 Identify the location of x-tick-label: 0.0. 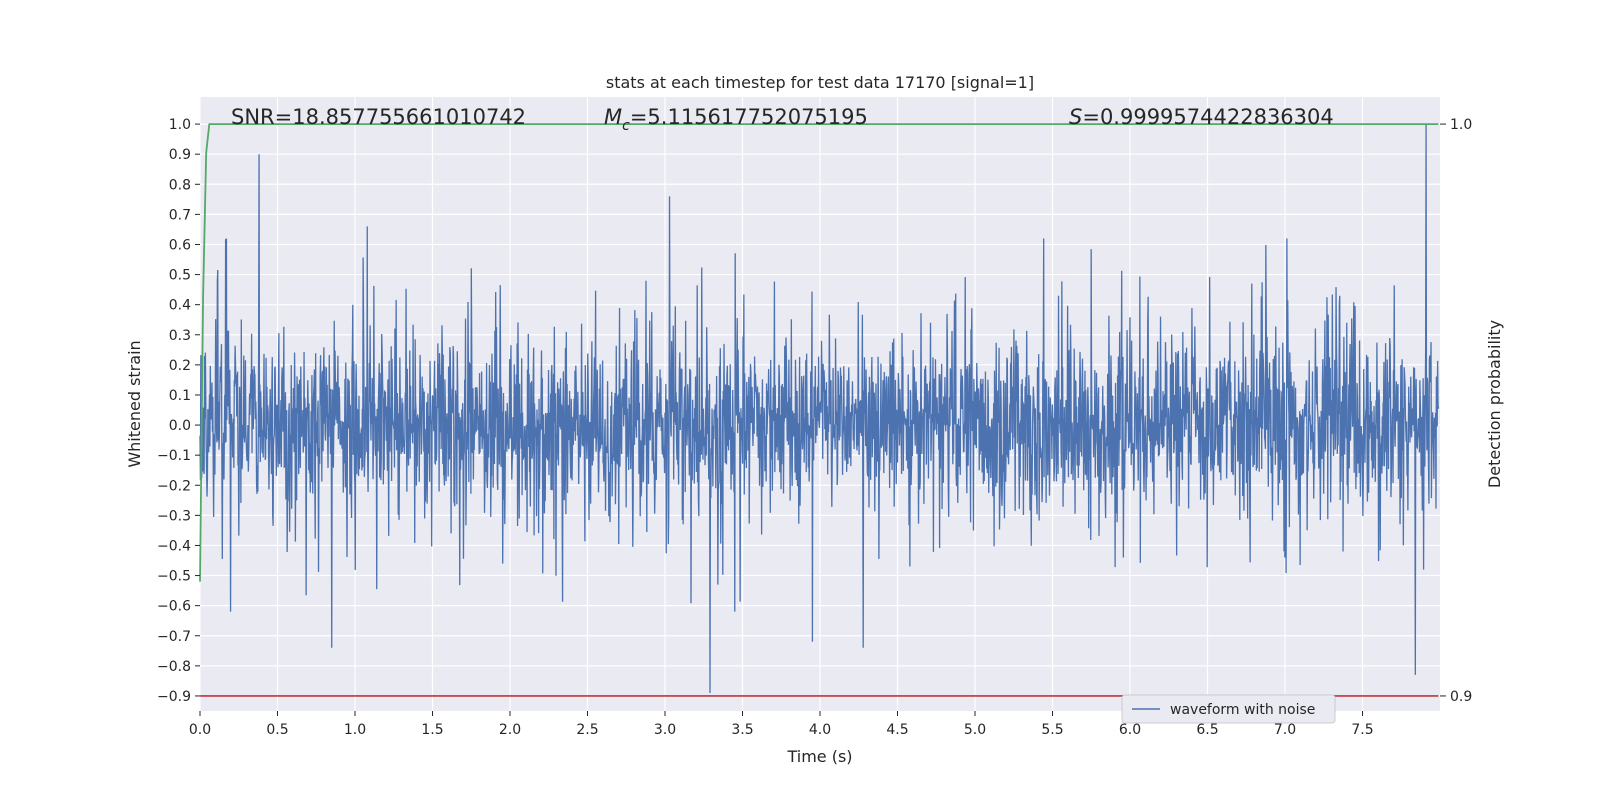
(200, 730).